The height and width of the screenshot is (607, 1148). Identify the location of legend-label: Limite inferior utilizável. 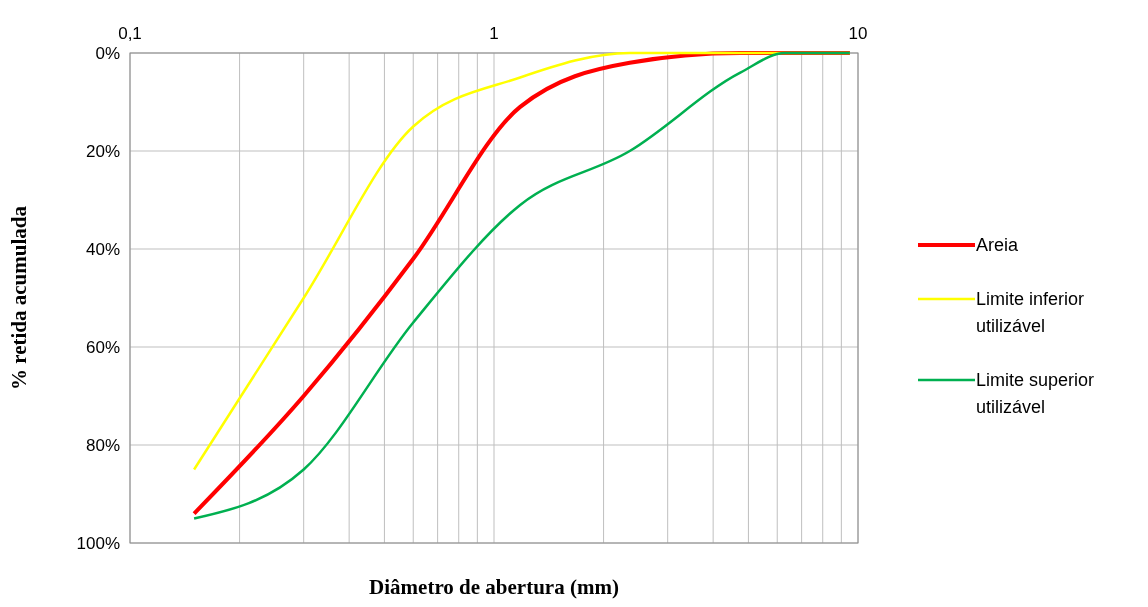
(1030, 312).